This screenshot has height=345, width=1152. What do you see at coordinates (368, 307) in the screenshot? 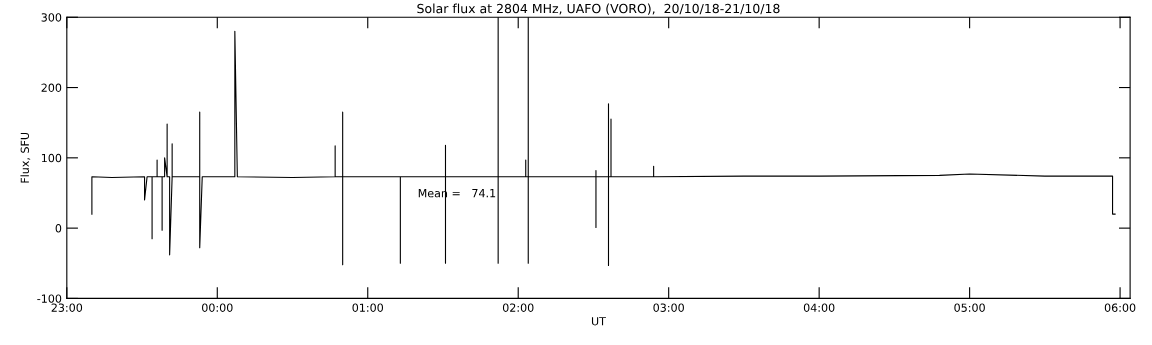
I see `x-tick-label: 01:00` at bounding box center [368, 307].